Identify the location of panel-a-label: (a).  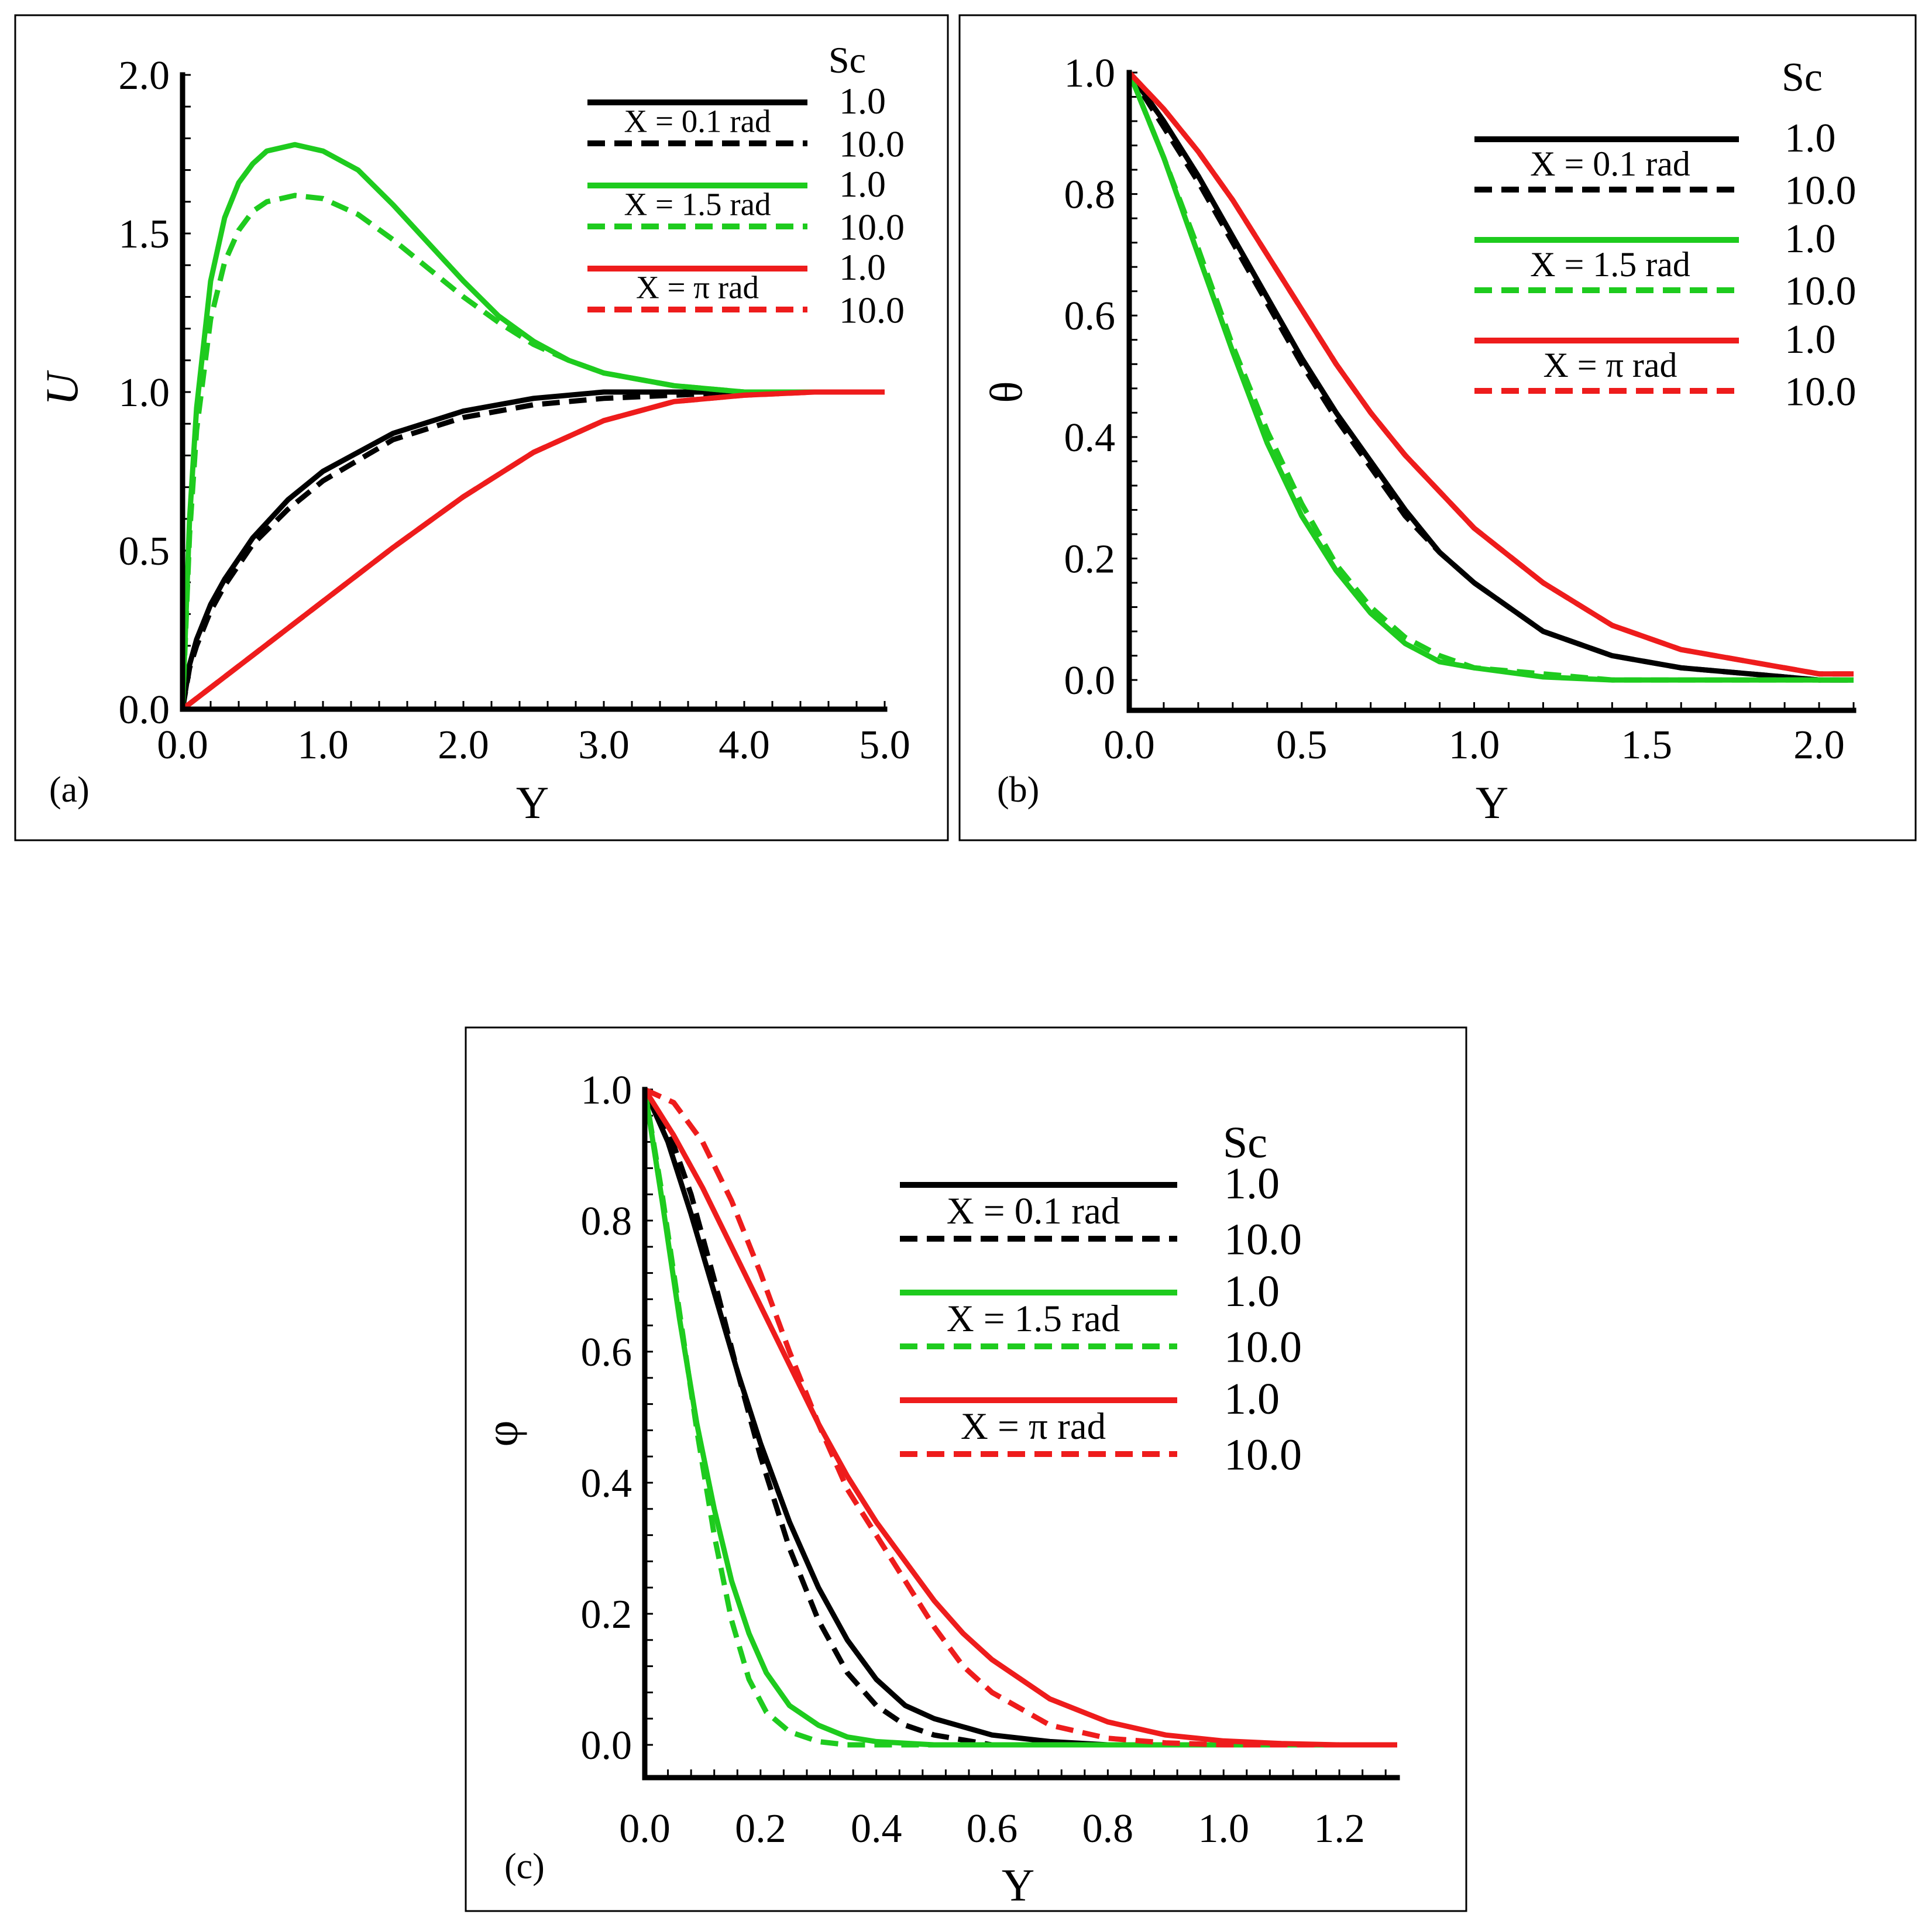
(69, 790).